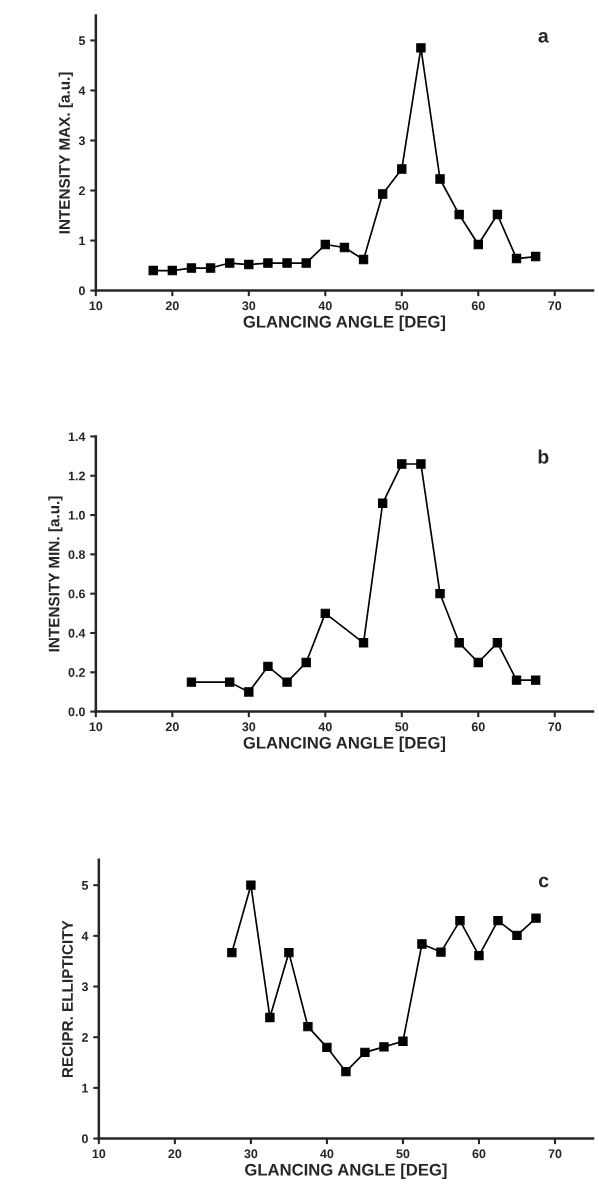 The width and height of the screenshot is (599, 1186). Describe the element at coordinates (77, 633) in the screenshot. I see `y-tick-label: 0.4` at that location.